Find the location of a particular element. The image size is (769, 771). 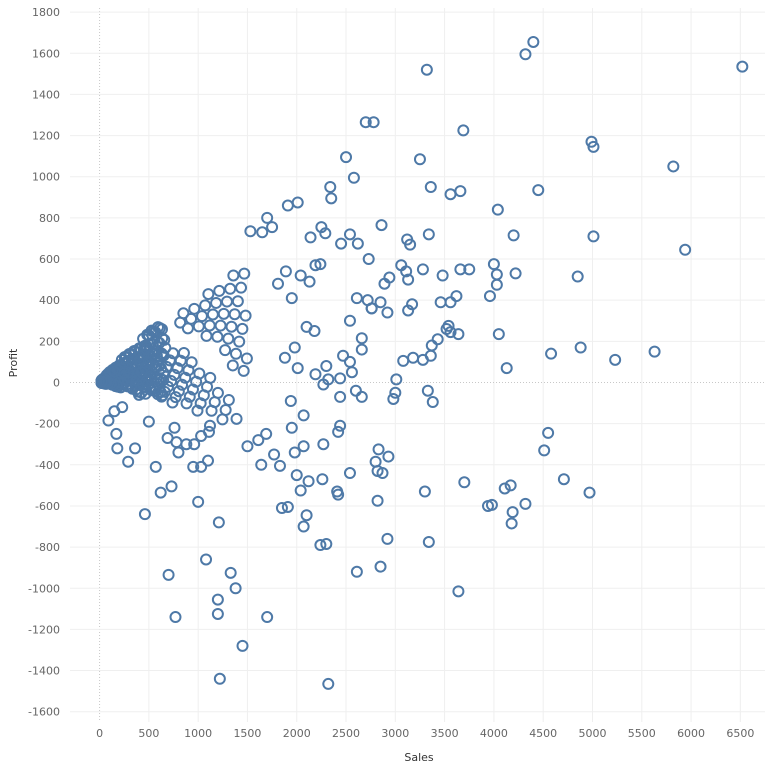

x-tick-label: 4500 is located at coordinates (543, 733).